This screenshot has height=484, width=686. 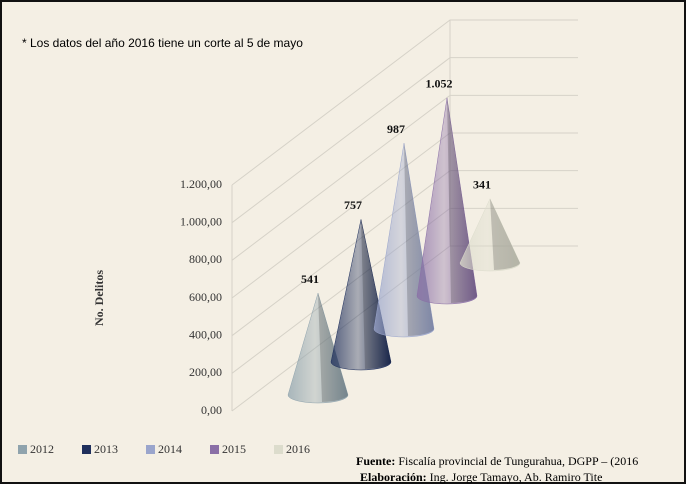 What do you see at coordinates (205, 259) in the screenshot?
I see `y-tick-label: 800,00` at bounding box center [205, 259].